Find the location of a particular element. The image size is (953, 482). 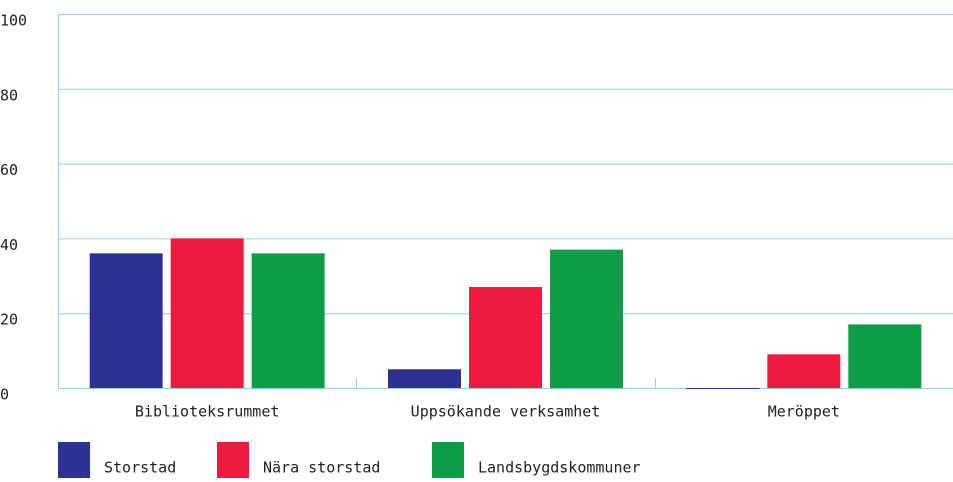

x-tick-label: Biblioteksrummet is located at coordinates (207, 412).